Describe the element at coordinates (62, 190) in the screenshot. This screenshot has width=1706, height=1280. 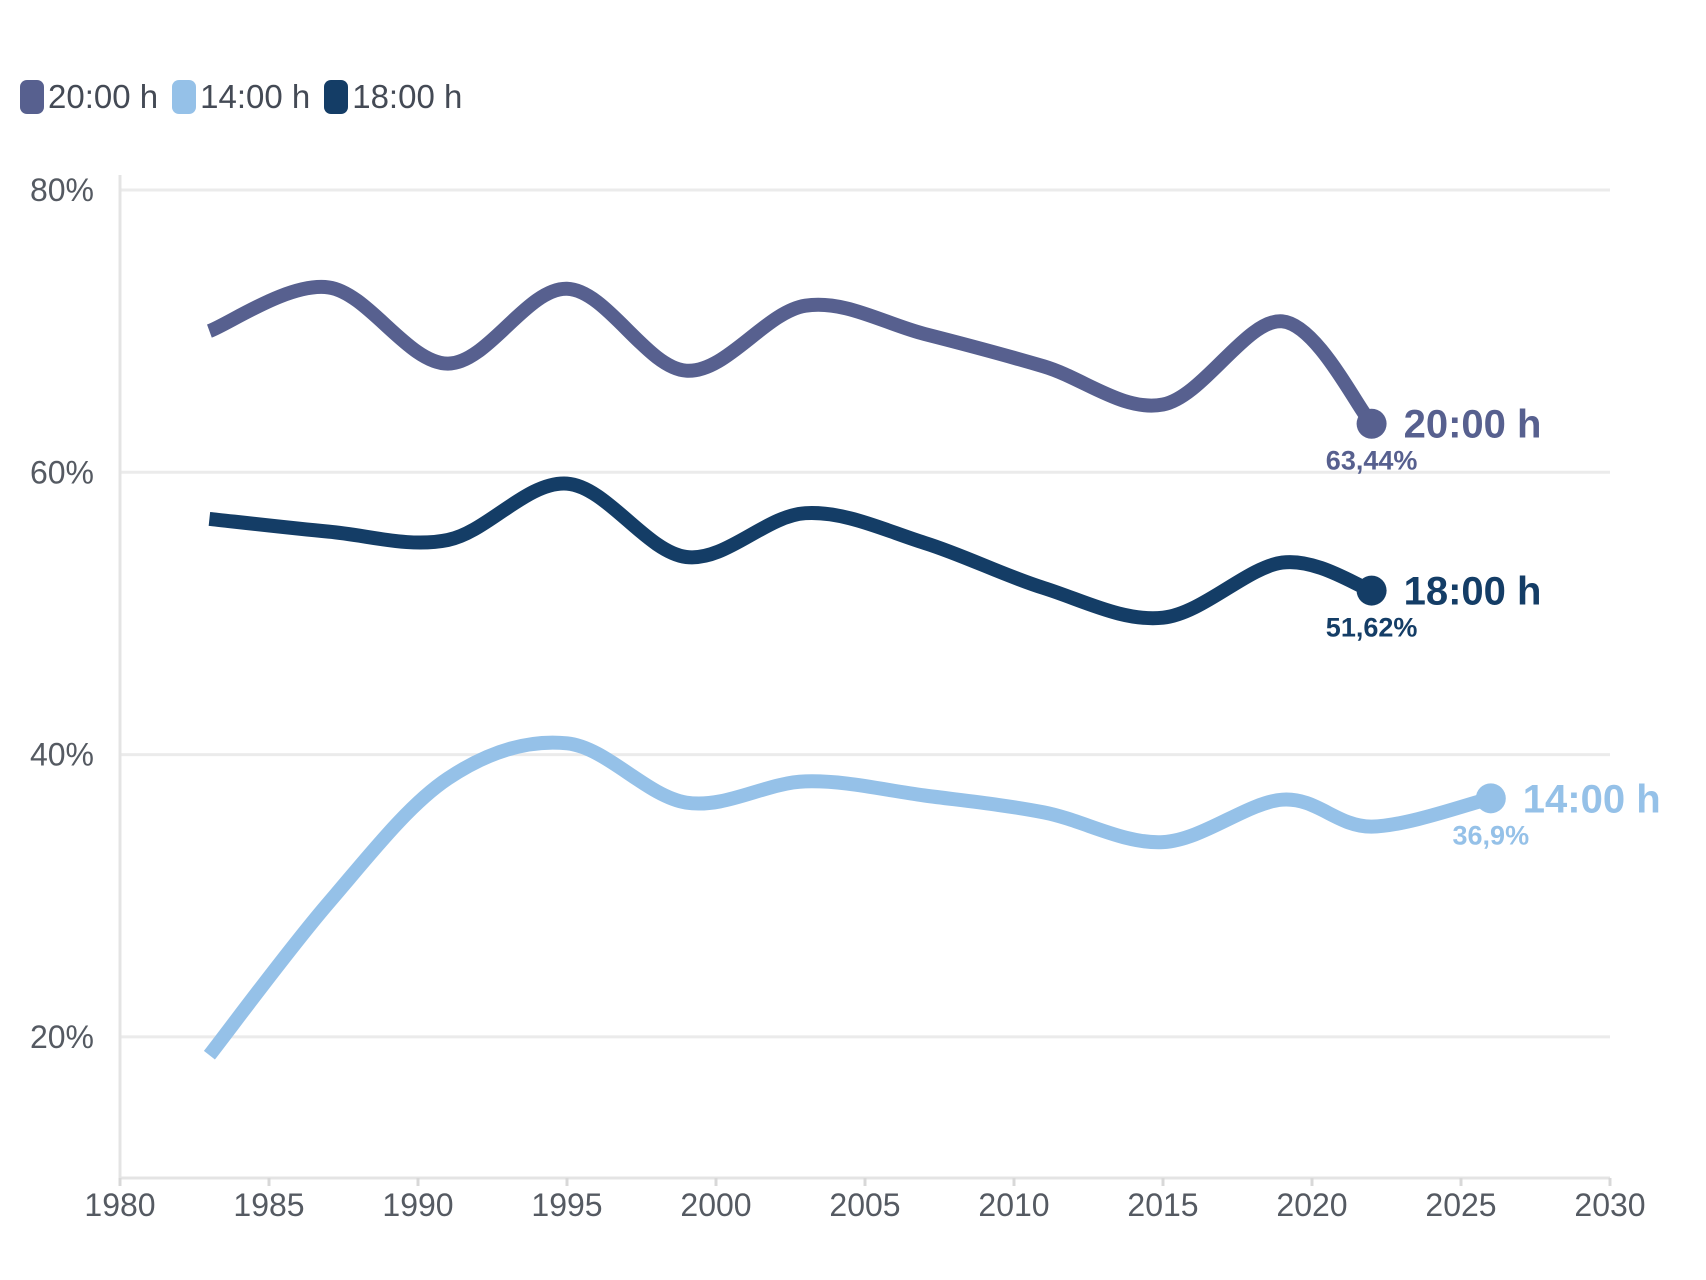
I see `y-tick-label: 80%` at that location.